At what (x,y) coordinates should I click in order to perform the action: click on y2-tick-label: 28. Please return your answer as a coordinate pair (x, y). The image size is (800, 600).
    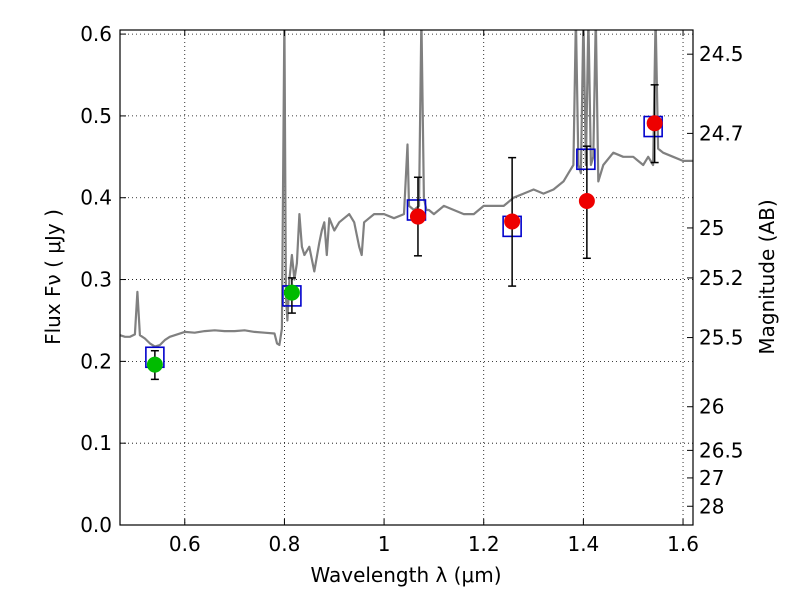
    Looking at the image, I should click on (711, 506).